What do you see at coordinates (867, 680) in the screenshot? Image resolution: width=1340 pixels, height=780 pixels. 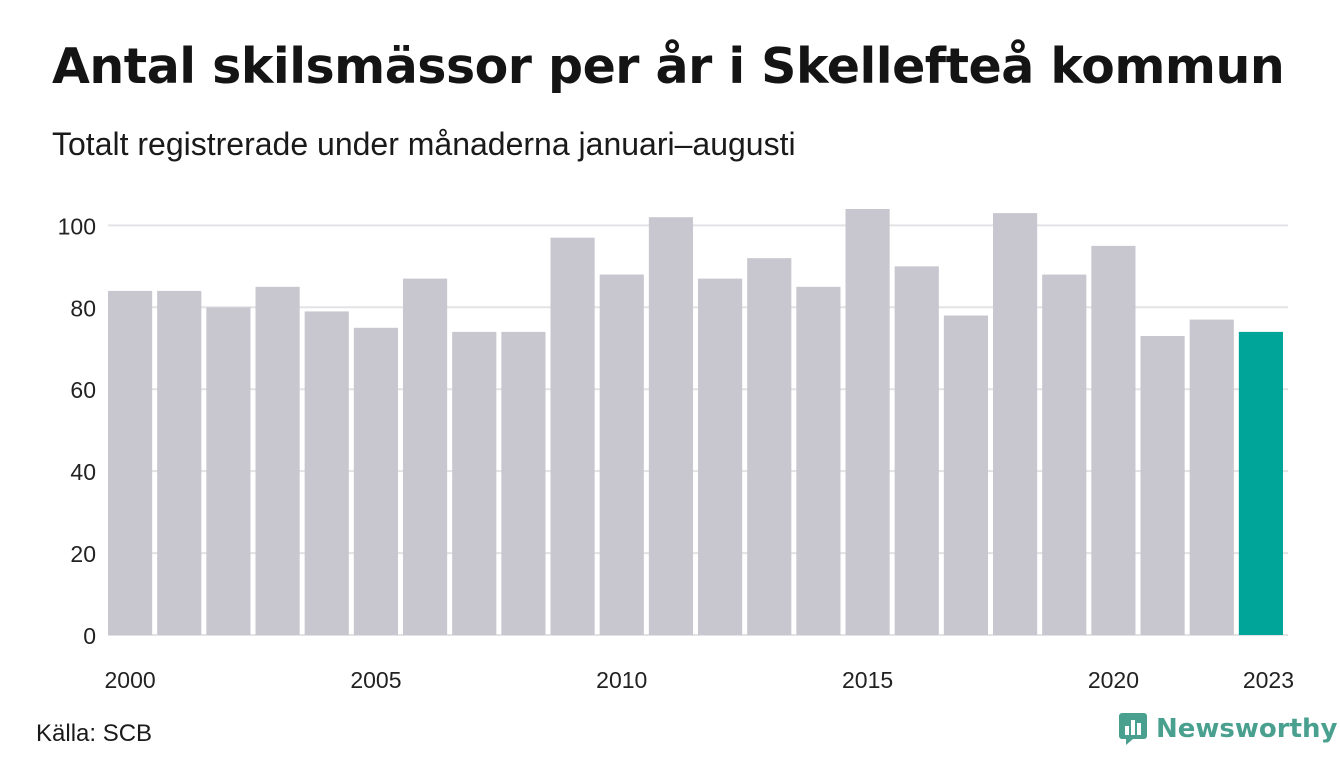 I see `x-tick-label: 2015` at bounding box center [867, 680].